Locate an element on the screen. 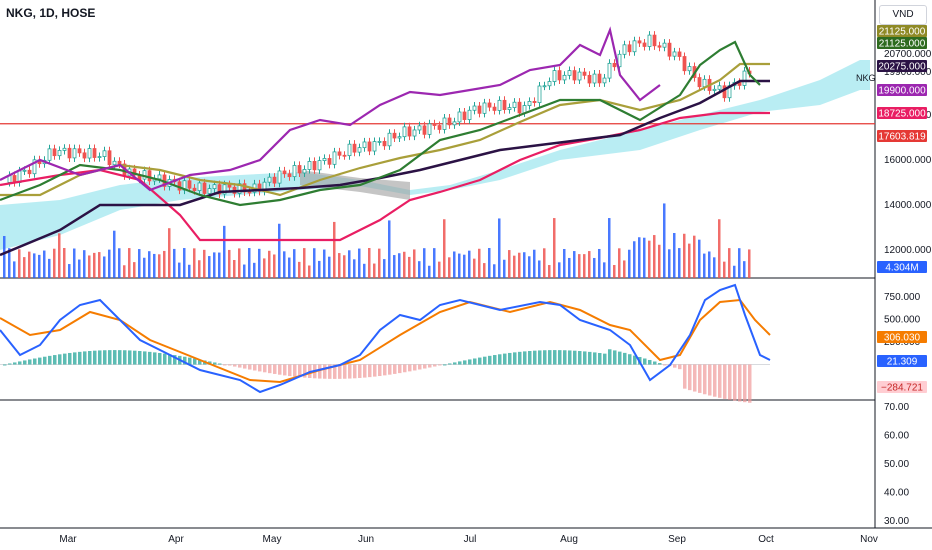 The image size is (932, 550). currency-selector: VND is located at coordinates (903, 15).